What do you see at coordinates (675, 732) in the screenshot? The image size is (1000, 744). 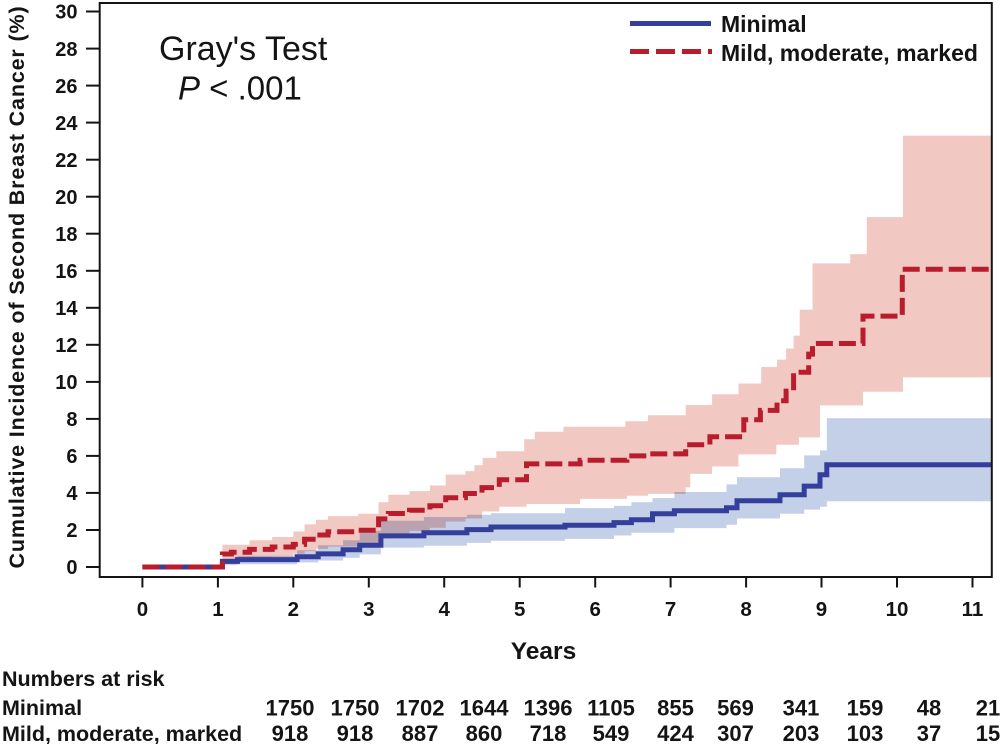 I see `svg-text: 424` at bounding box center [675, 732].